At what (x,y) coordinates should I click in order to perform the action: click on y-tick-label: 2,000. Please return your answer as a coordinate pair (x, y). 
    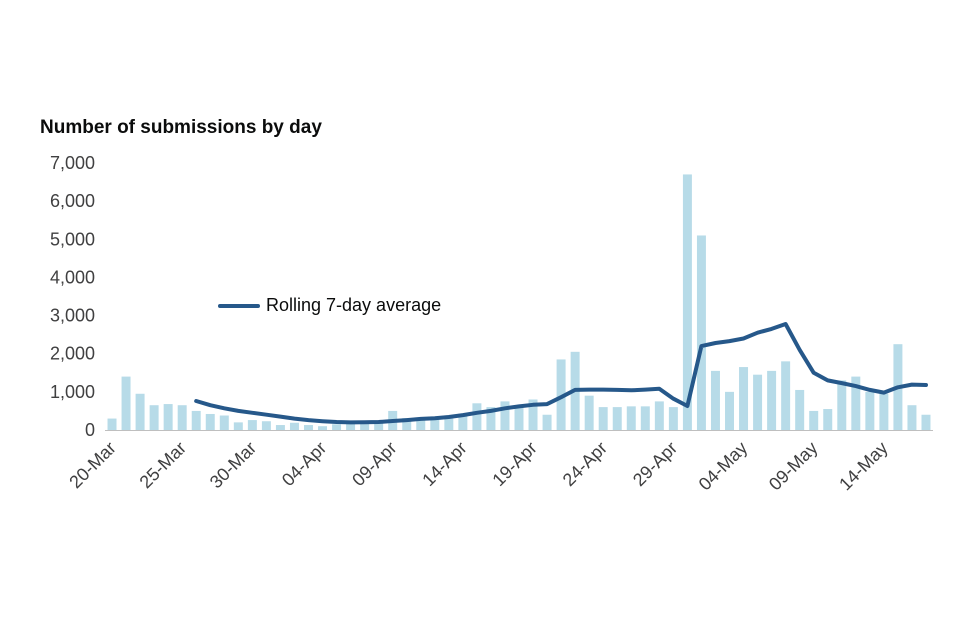
    Looking at the image, I should click on (72, 354).